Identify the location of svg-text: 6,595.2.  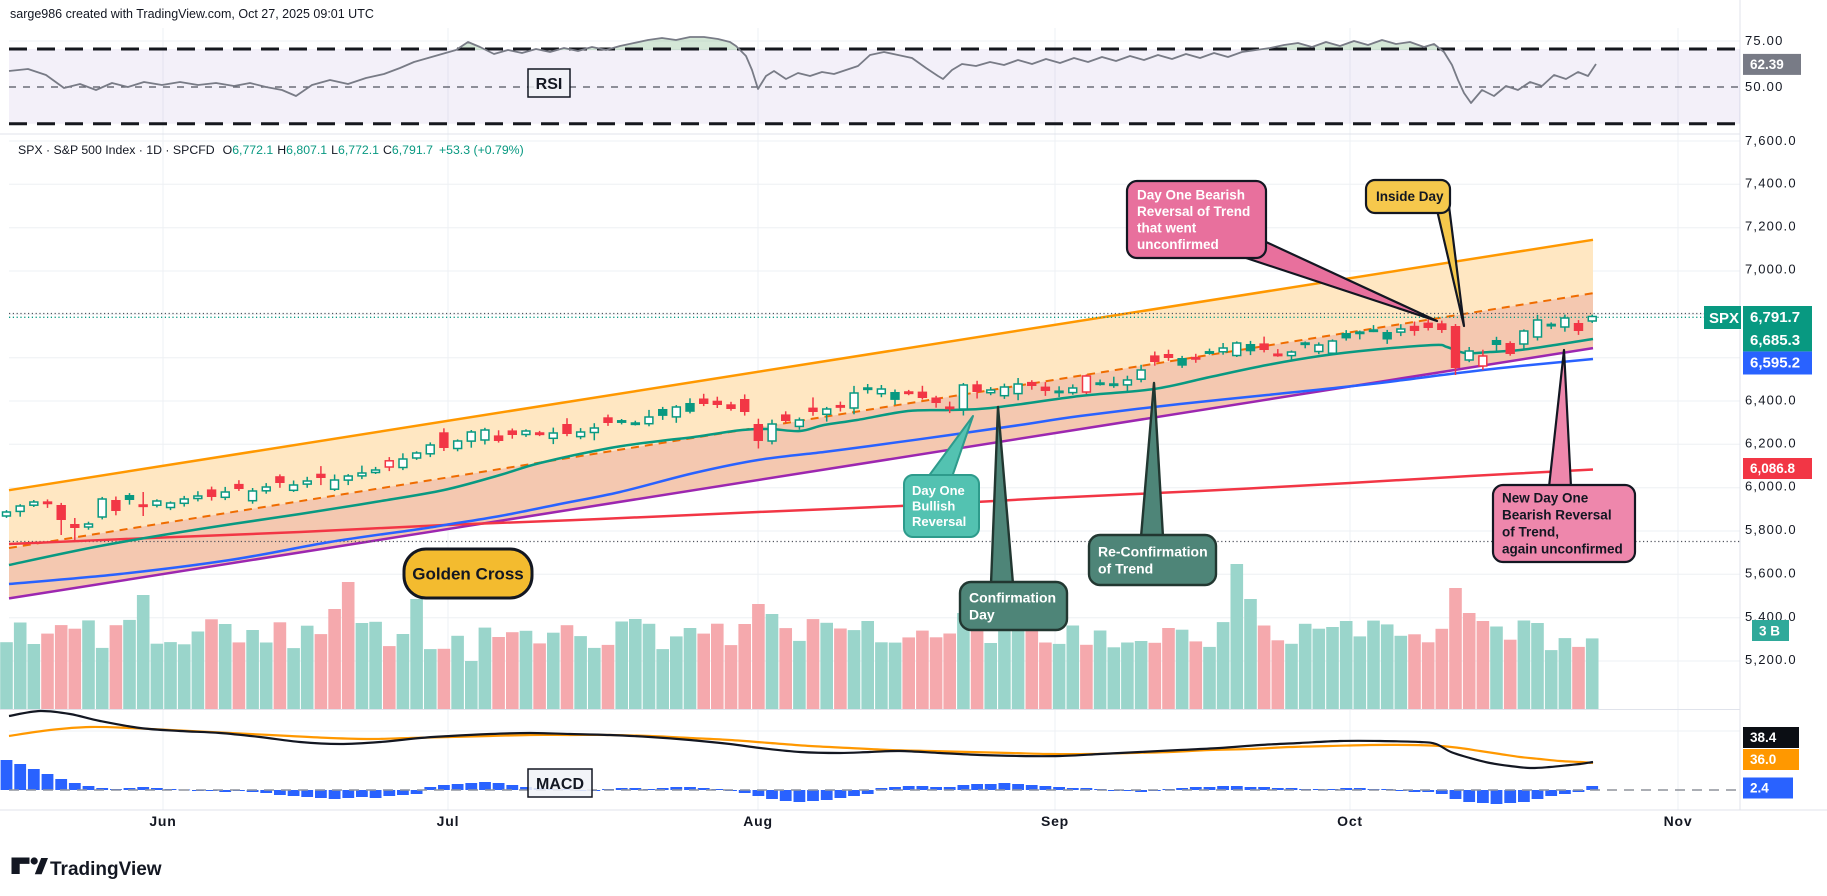
(1775, 363).